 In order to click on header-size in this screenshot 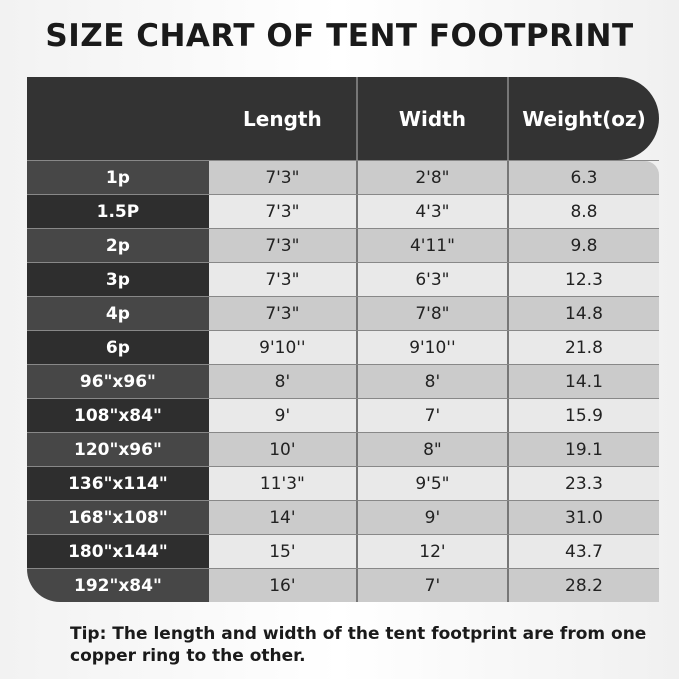, I will do `click(118, 118)`.